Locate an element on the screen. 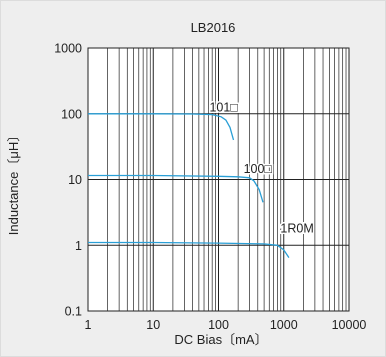 The image size is (386, 357). y-tick-labels: 0.1 1 10 100 1000 is located at coordinates (68, 180).